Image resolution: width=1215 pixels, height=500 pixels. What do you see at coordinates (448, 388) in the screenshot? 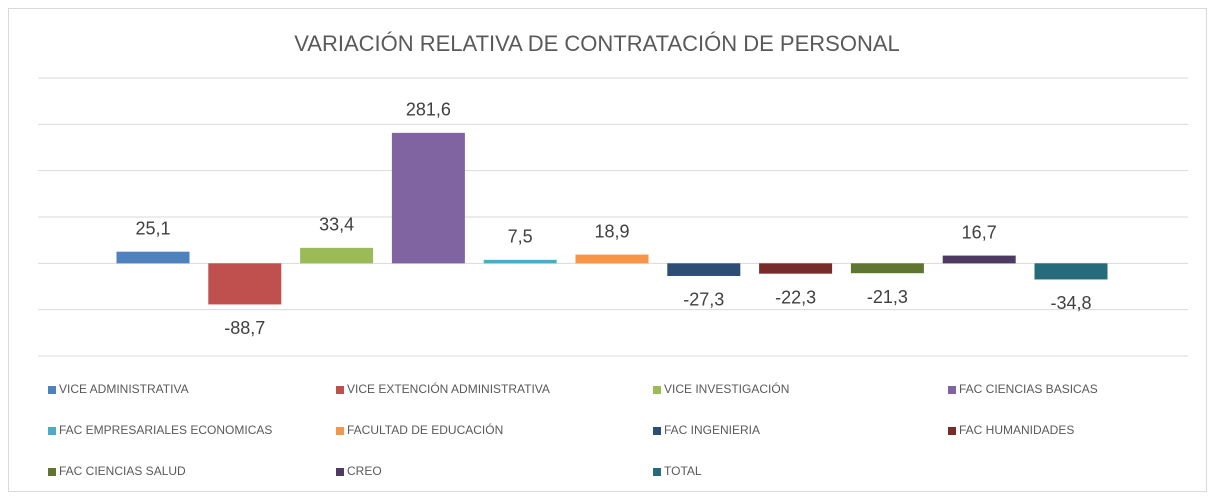
I see `legend-label: VICE EXTENCIÓN ADMINISTRATIVA` at bounding box center [448, 388].